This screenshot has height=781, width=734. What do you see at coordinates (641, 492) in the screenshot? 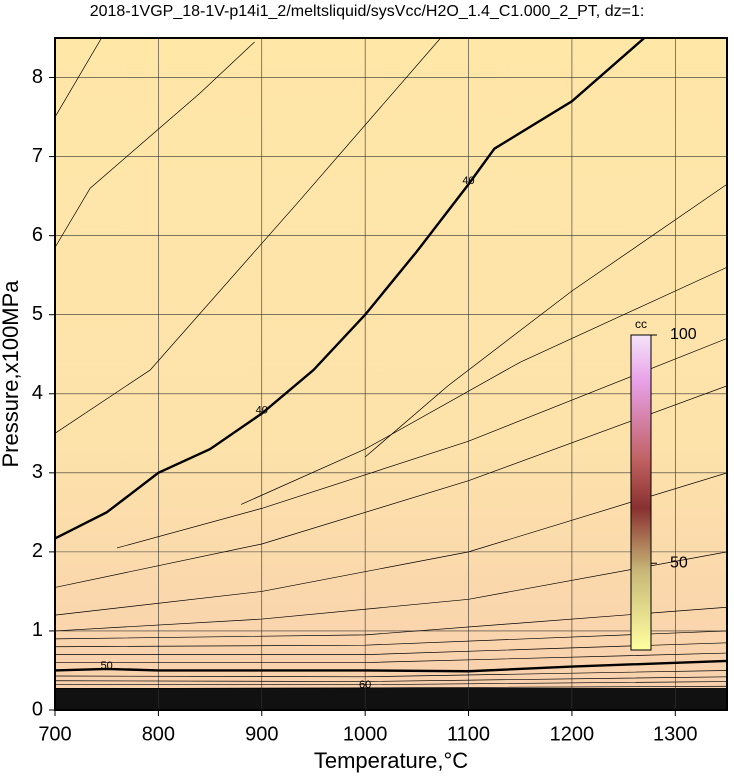
I see `colorbar` at bounding box center [641, 492].